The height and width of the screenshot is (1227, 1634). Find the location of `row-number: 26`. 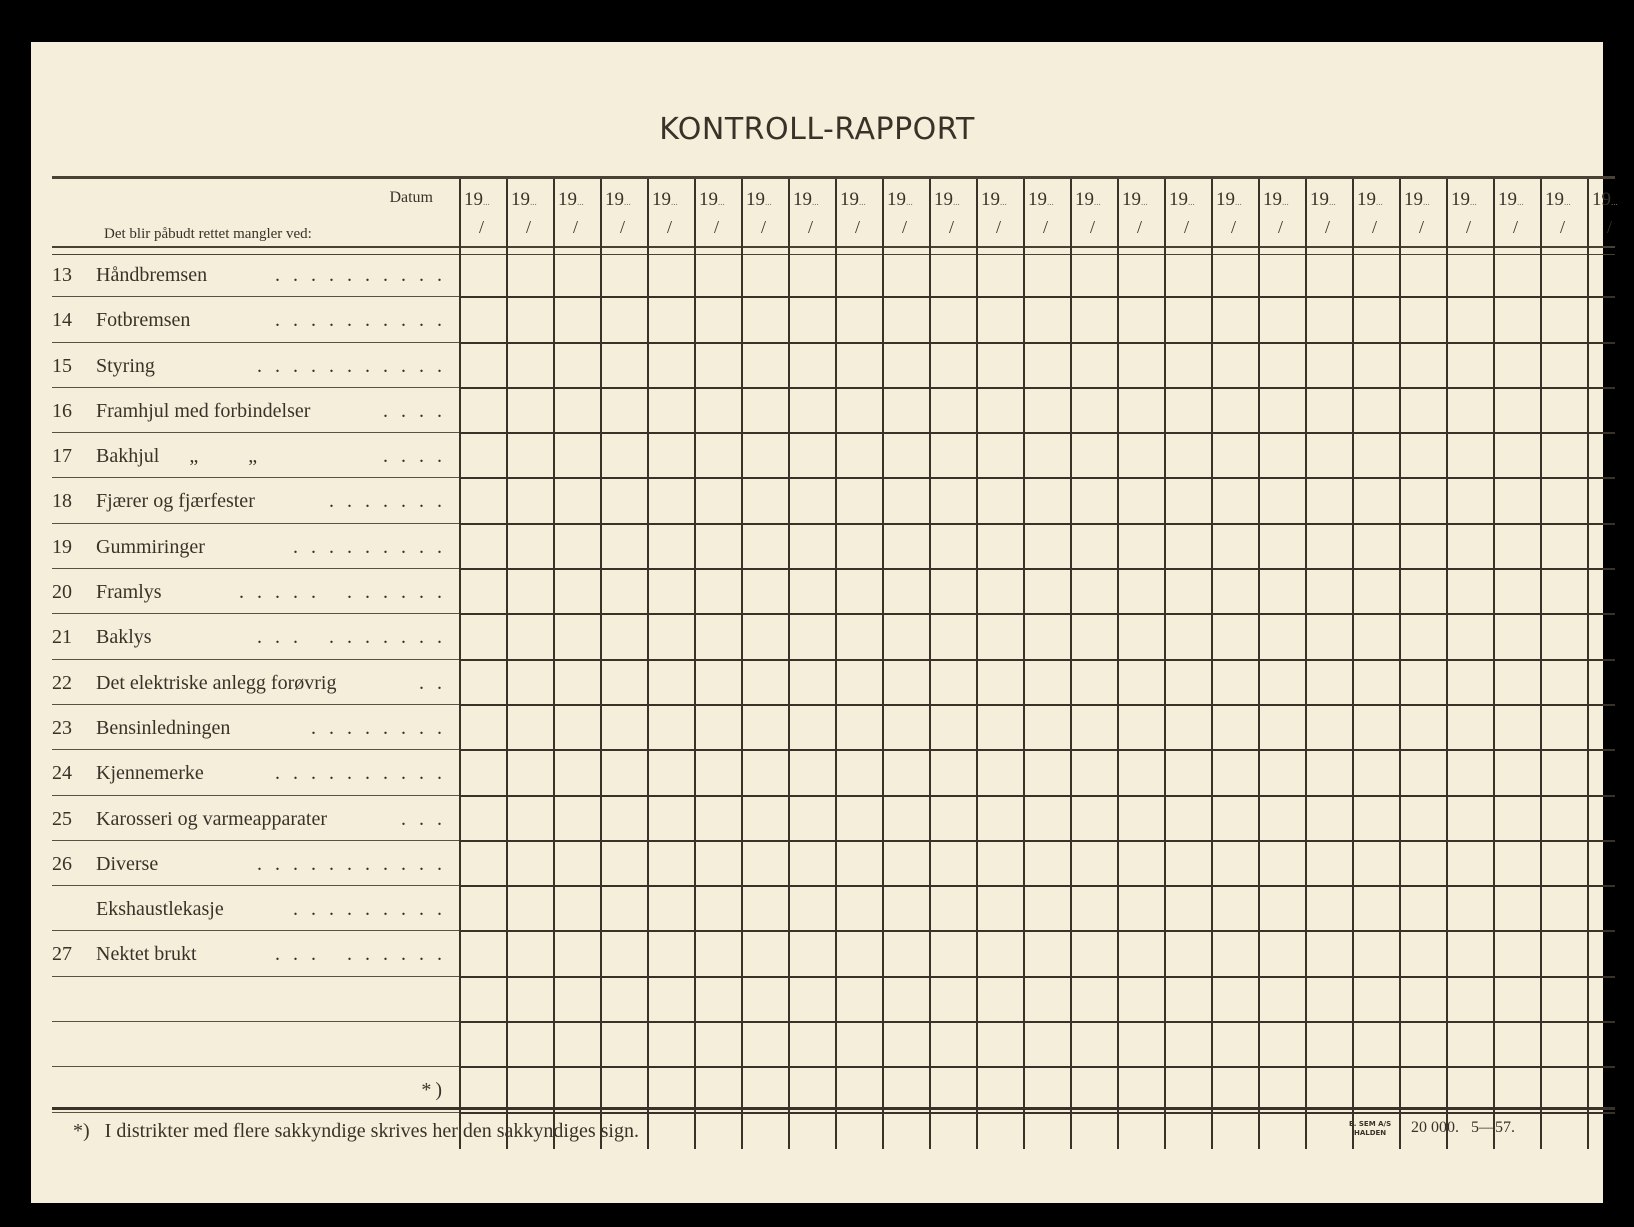

row-number: 26 is located at coordinates (62, 863).